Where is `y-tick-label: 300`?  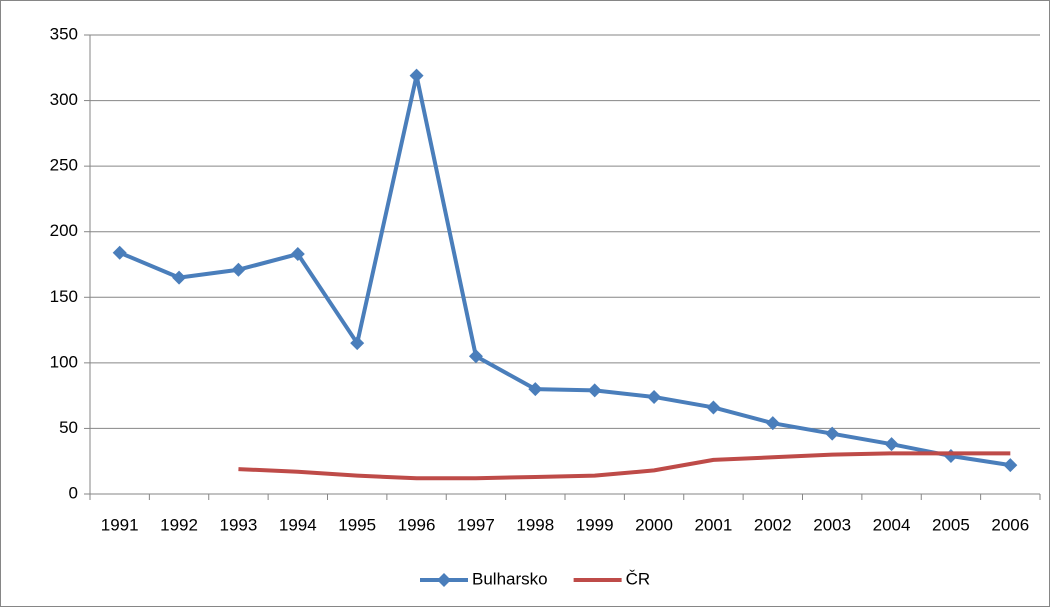 y-tick-label: 300 is located at coordinates (64, 99).